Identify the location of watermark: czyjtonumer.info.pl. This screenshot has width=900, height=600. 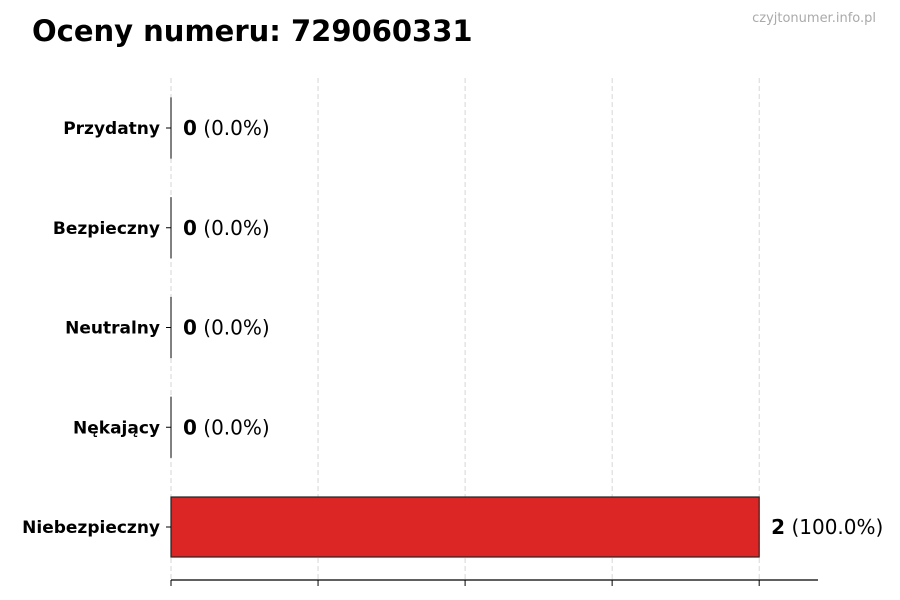
(814, 18).